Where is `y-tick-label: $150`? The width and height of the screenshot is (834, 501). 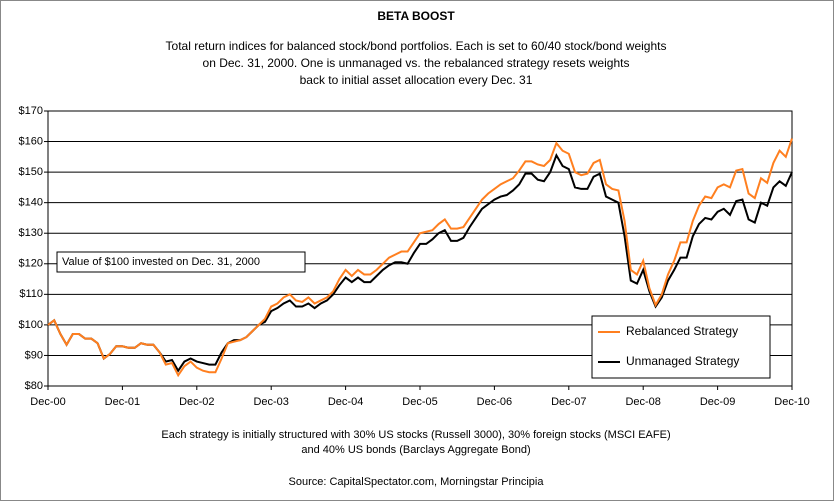 y-tick-label: $150 is located at coordinates (31, 172).